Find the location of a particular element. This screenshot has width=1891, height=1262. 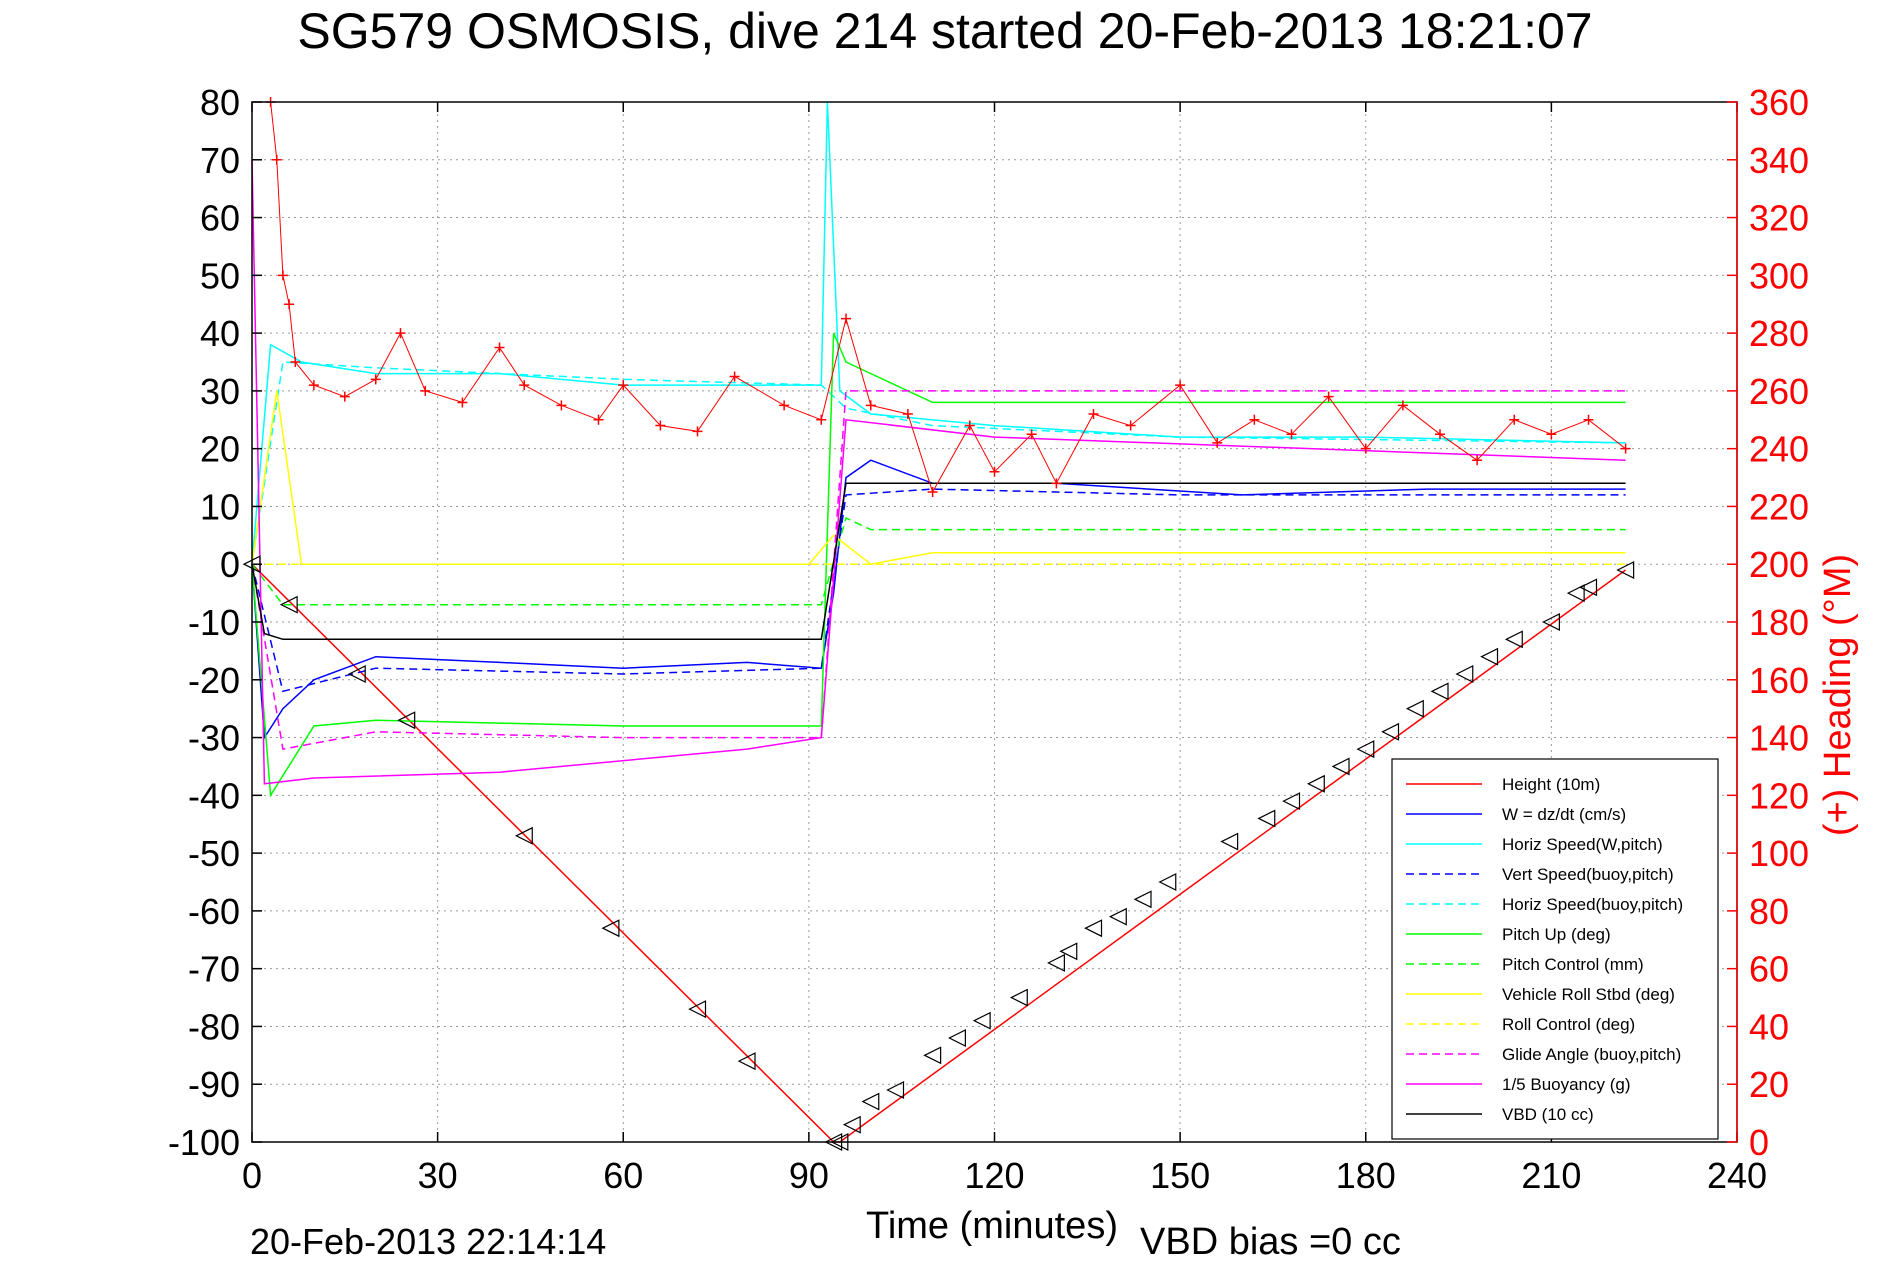

y-left-tick-label: 40 is located at coordinates (220, 333).